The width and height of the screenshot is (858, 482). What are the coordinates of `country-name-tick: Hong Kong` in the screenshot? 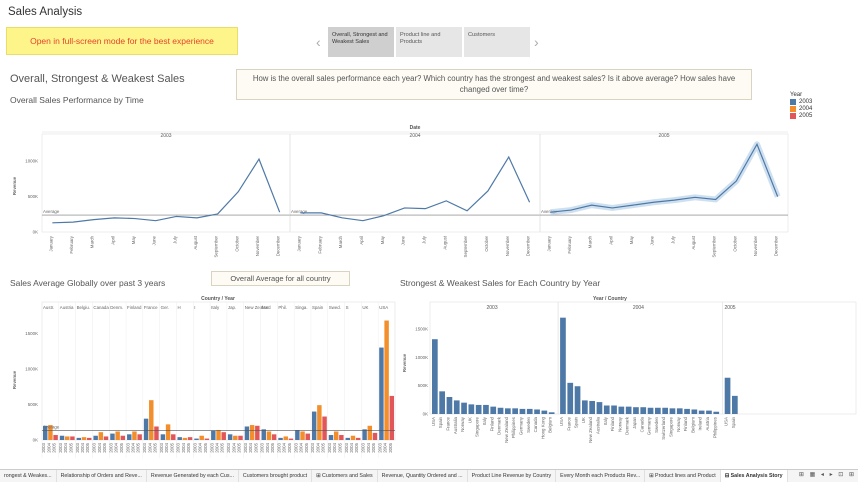 It's located at (542, 427).